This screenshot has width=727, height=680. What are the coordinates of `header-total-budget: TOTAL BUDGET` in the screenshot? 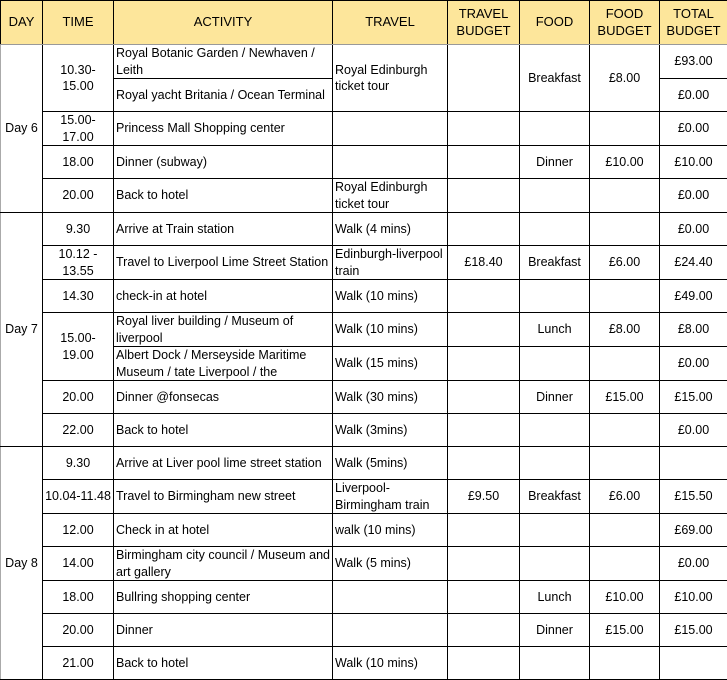 It's located at (693, 23).